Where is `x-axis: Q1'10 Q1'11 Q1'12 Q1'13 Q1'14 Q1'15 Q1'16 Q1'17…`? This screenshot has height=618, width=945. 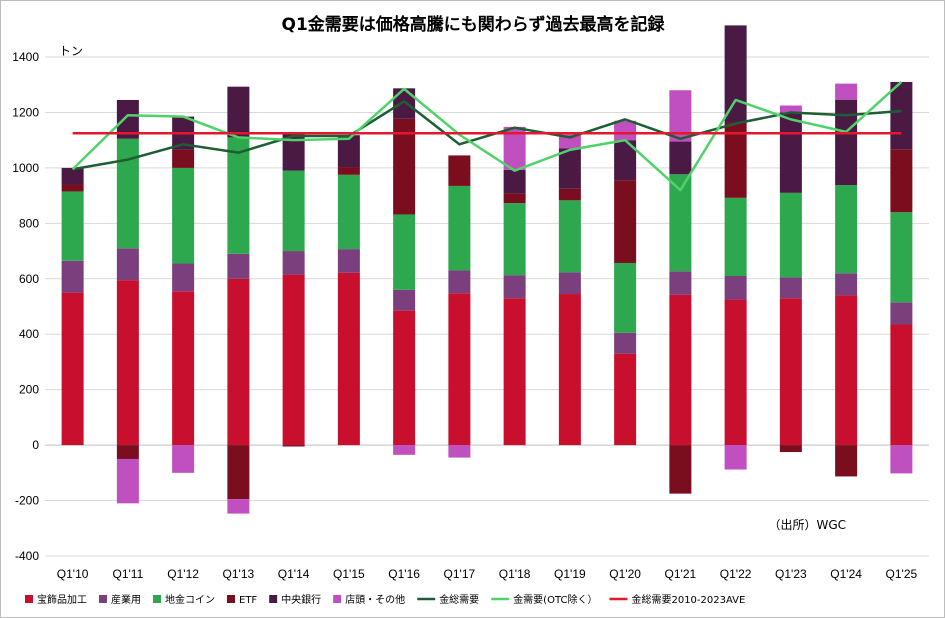 x-axis: Q1'10 Q1'11 Q1'12 Q1'13 Q1'14 Q1'15 Q1'16 Q1'17… is located at coordinates (487, 574).